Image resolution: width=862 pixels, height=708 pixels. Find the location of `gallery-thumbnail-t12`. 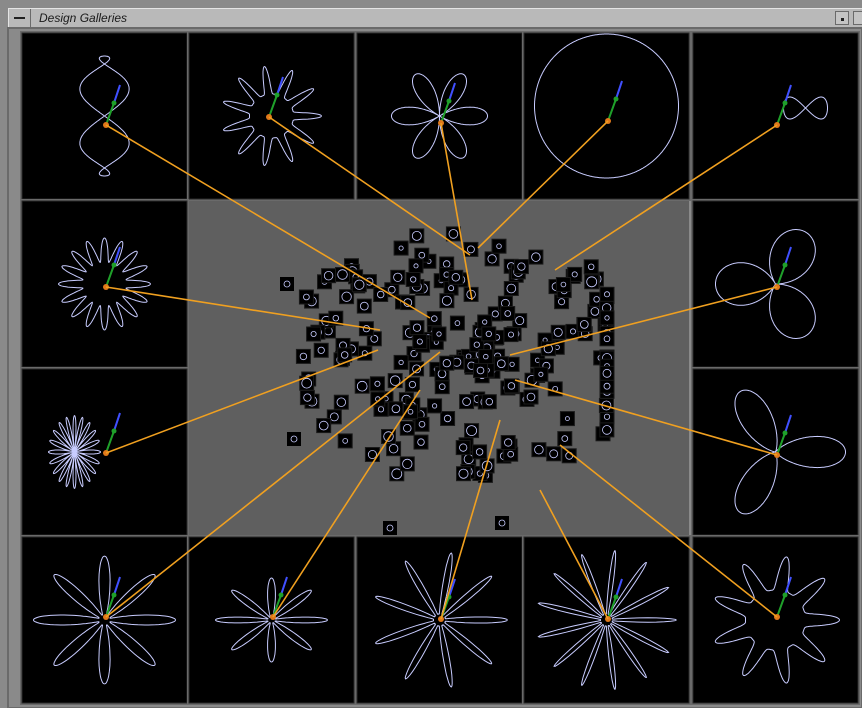

gallery-thumbnail-t12 is located at coordinates (439, 620).